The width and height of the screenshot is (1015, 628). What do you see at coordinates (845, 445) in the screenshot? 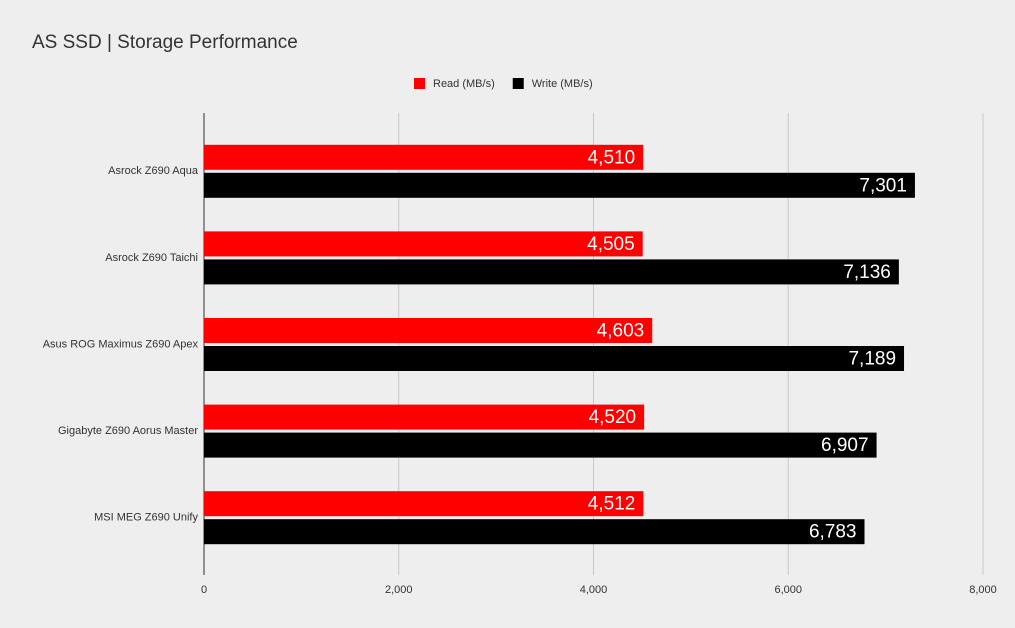
I see `value-label: 6,907` at bounding box center [845, 445].